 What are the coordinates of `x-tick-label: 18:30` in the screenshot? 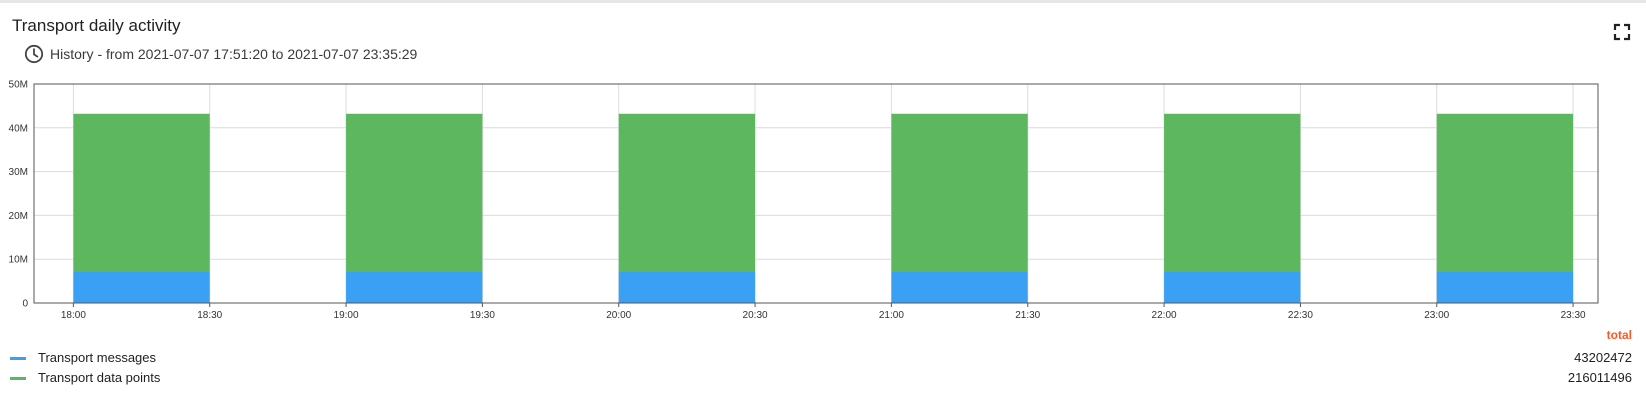 It's located at (209, 315).